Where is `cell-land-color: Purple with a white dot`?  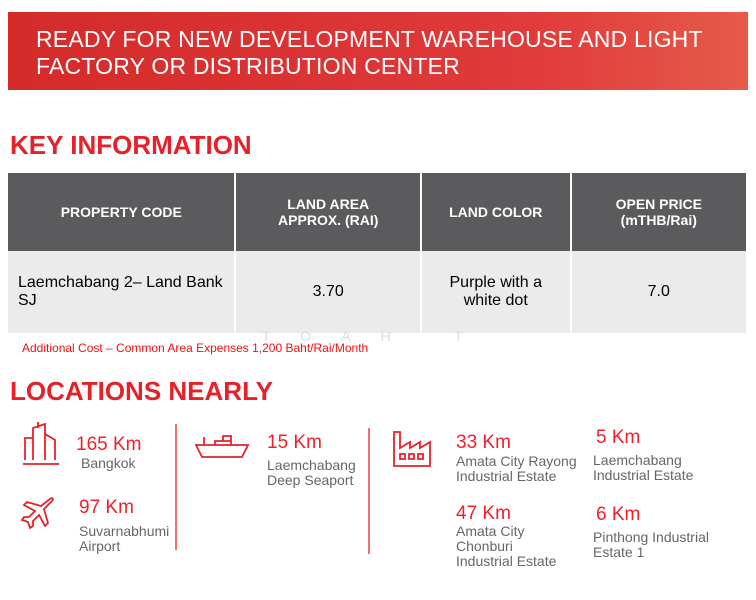 cell-land-color: Purple with a white dot is located at coordinates (496, 292).